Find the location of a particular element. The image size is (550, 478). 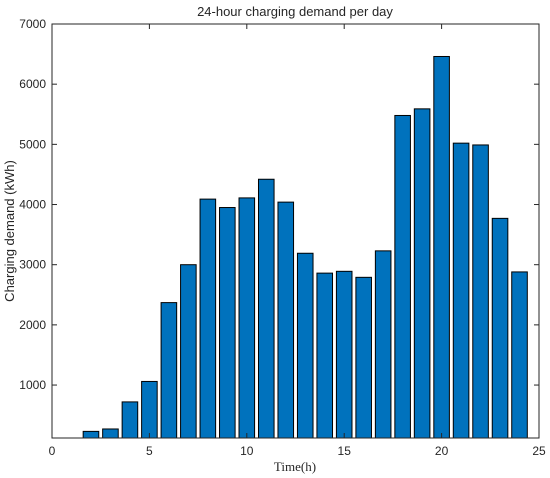

y-tick-label: 7000 is located at coordinates (32, 24).